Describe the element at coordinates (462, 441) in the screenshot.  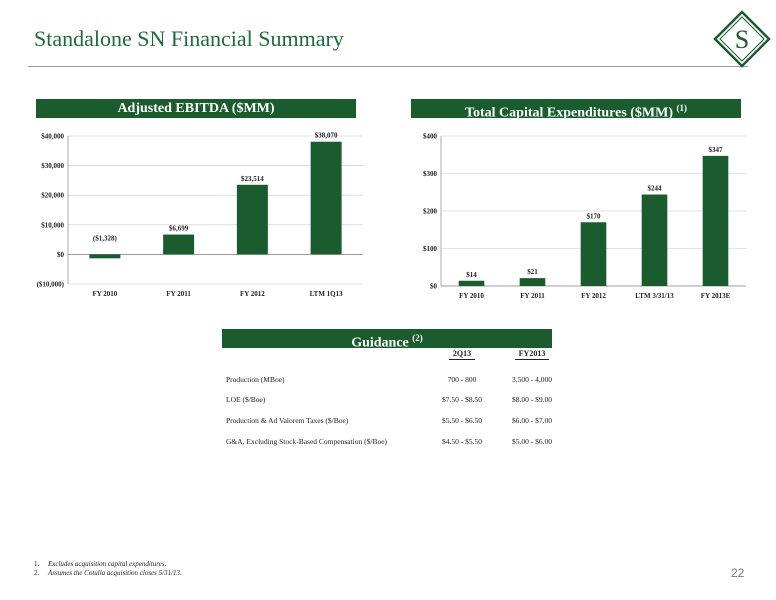
I see `row-value-2q13: $4.50 - $5.50` at that location.